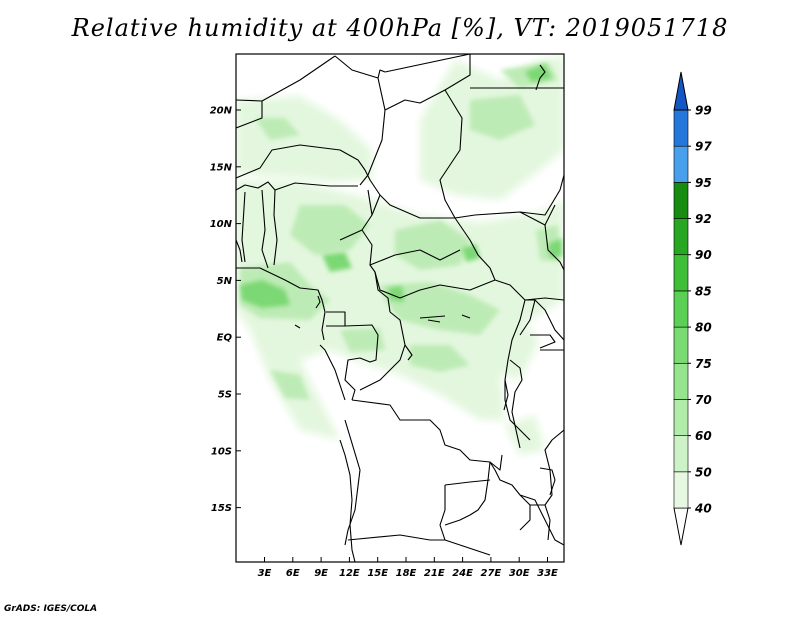 This screenshot has width=800, height=618. Describe the element at coordinates (703, 219) in the screenshot. I see `colorbar-label: 92` at that location.